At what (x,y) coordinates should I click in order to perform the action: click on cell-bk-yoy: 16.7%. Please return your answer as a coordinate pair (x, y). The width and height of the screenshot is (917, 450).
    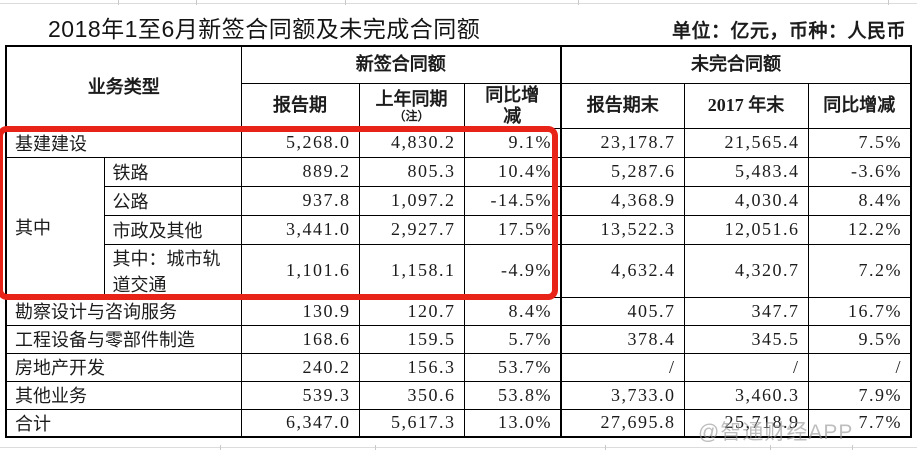
    Looking at the image, I should click on (859, 311).